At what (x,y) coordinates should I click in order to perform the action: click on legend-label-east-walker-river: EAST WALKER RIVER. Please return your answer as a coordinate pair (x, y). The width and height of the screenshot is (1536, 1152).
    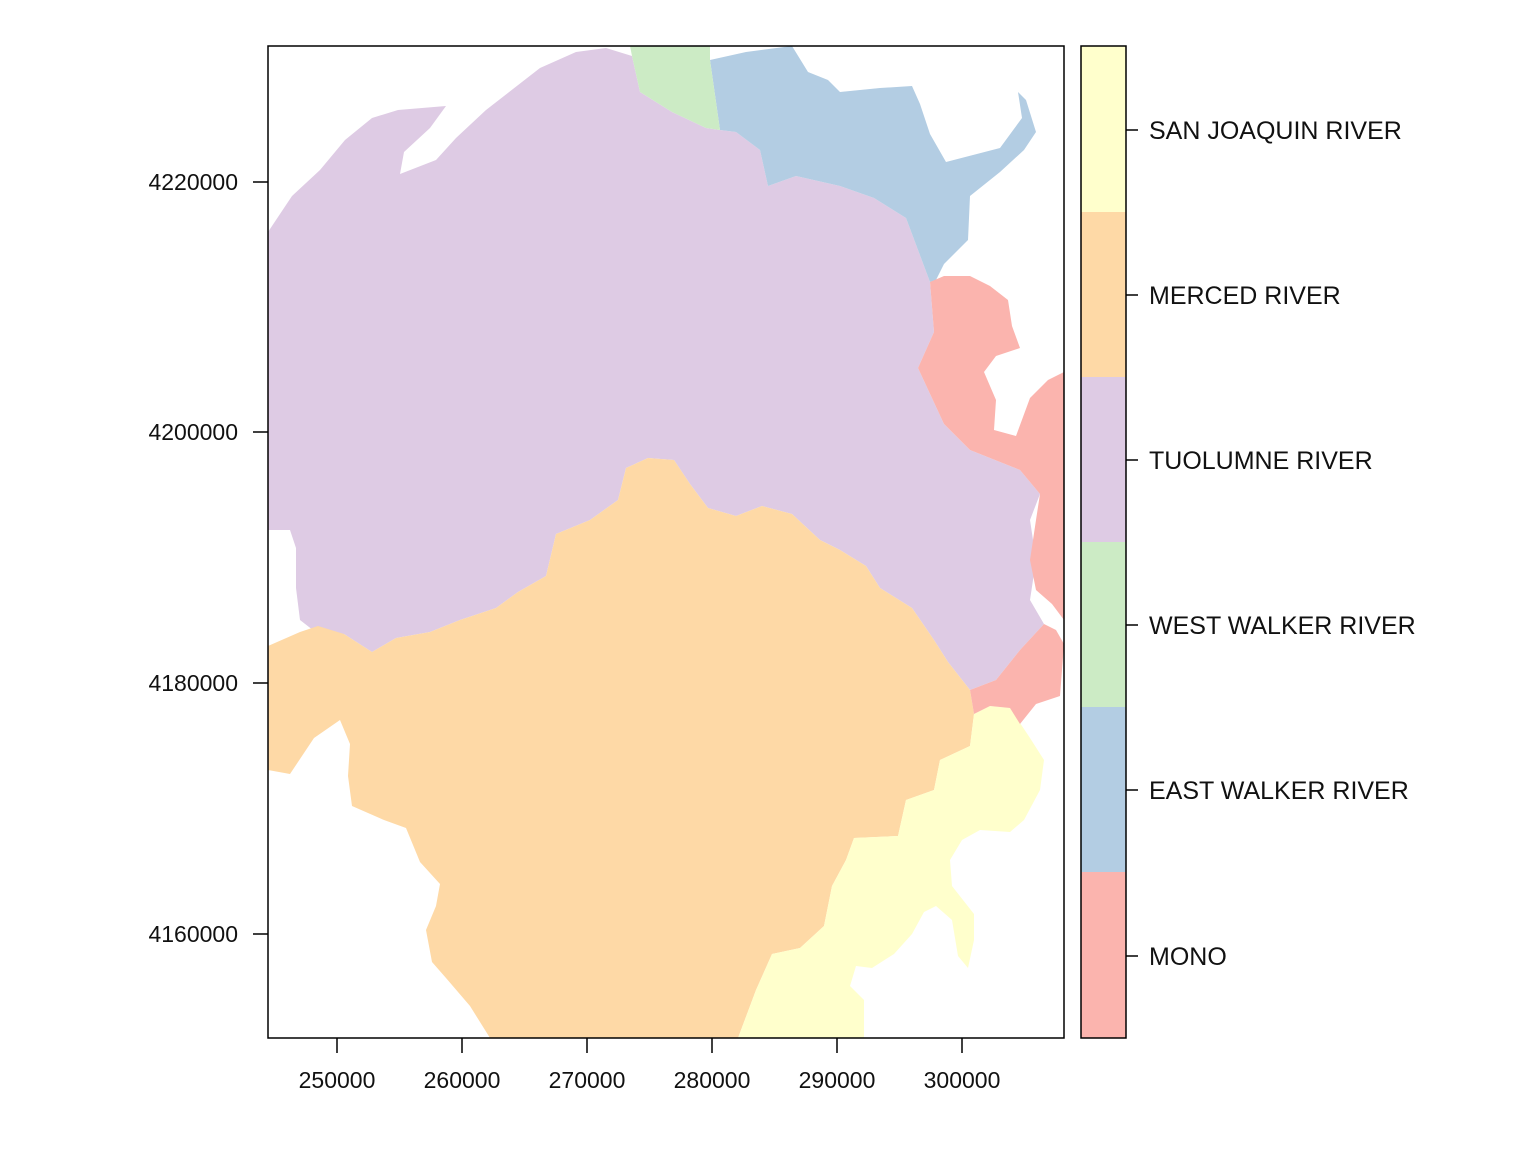
    Looking at the image, I should click on (1279, 791).